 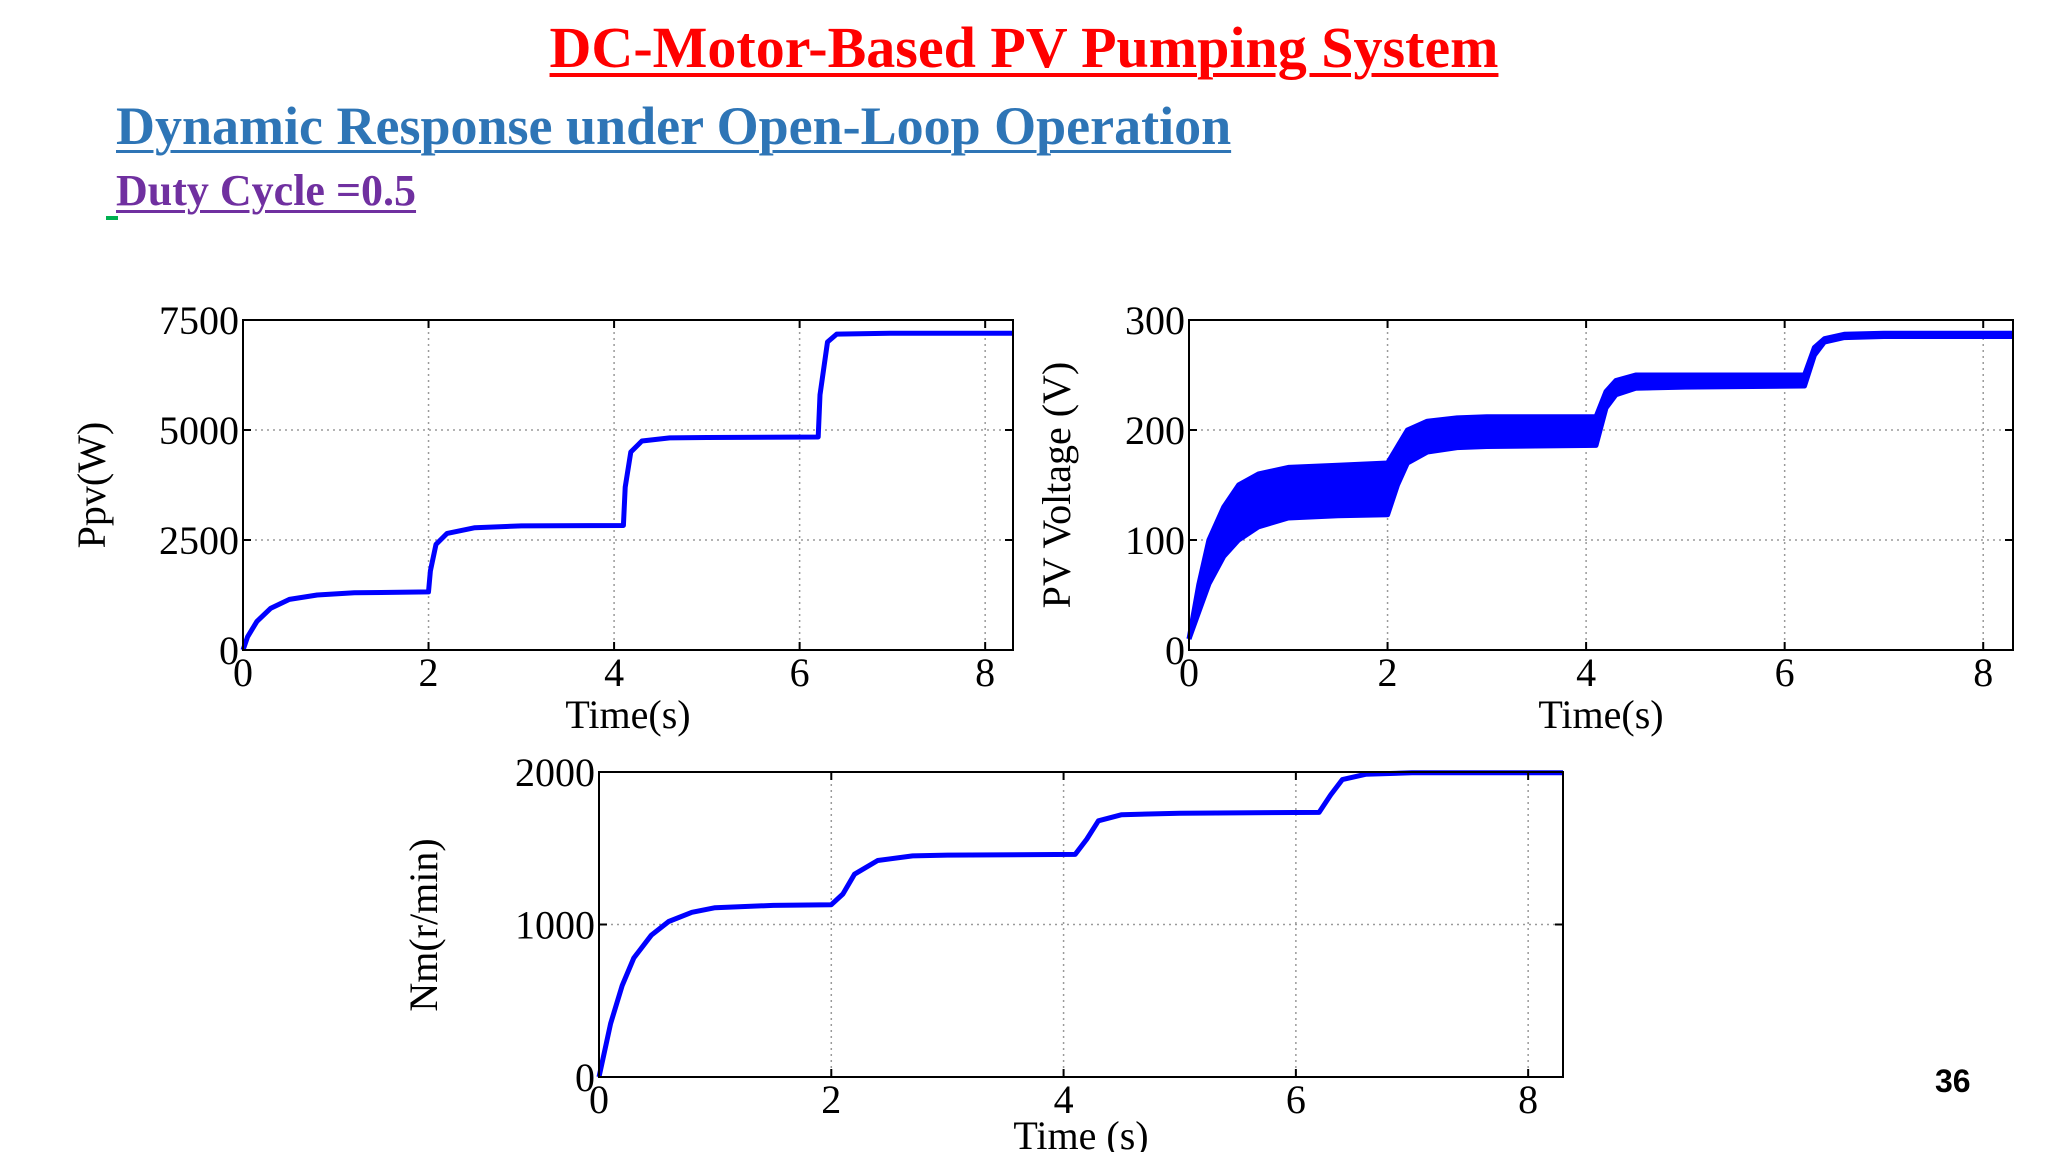 I want to click on page-number: 36, so click(x=1953, y=1081).